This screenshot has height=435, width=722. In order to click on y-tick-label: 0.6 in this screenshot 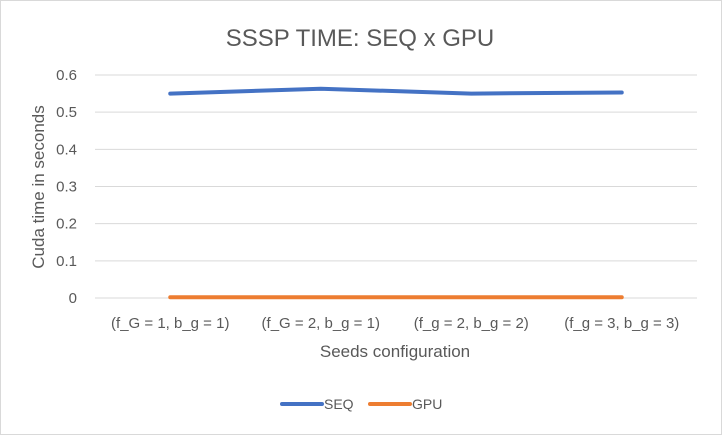, I will do `click(66, 75)`.